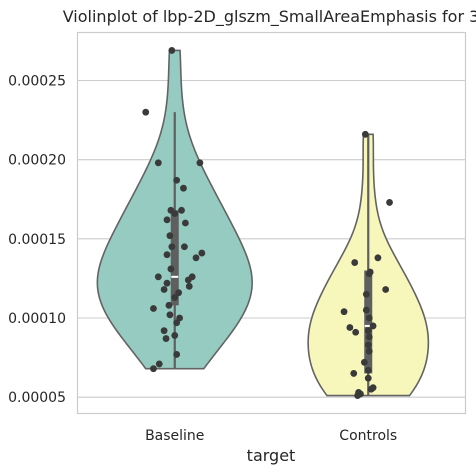 This screenshot has width=476, height=473. I want to click on x-tick-label: Controls, so click(368, 436).